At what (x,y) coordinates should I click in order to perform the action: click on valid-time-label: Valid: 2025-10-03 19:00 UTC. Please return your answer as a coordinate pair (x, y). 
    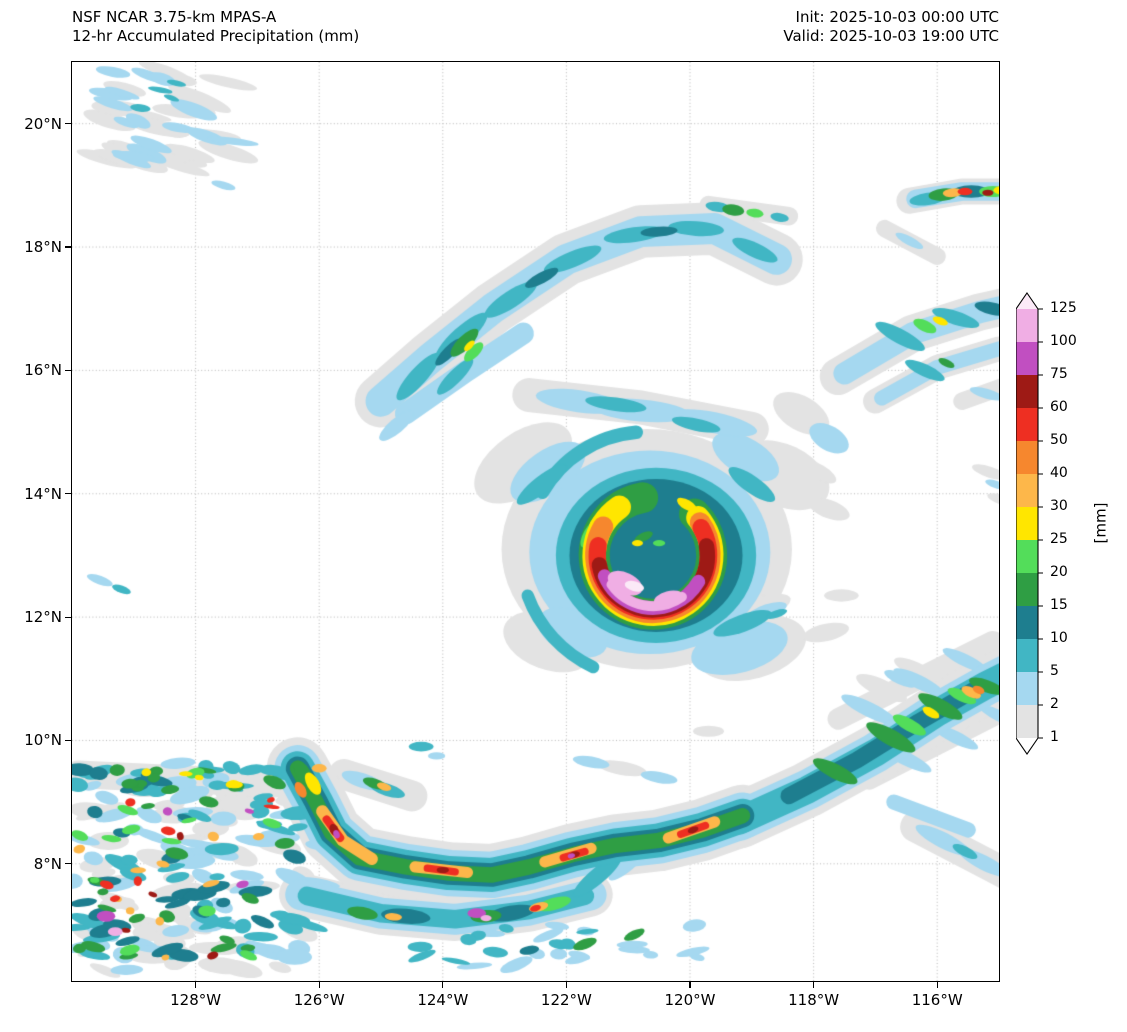
    Looking at the image, I should click on (891, 36).